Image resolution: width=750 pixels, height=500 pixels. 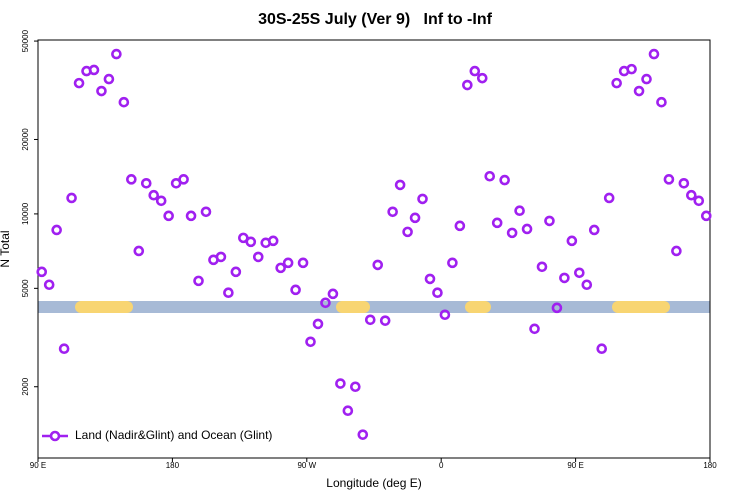 I want to click on chart-title: 30S-25S July (Ver 9) Inf to -Inf, so click(x=375, y=19).